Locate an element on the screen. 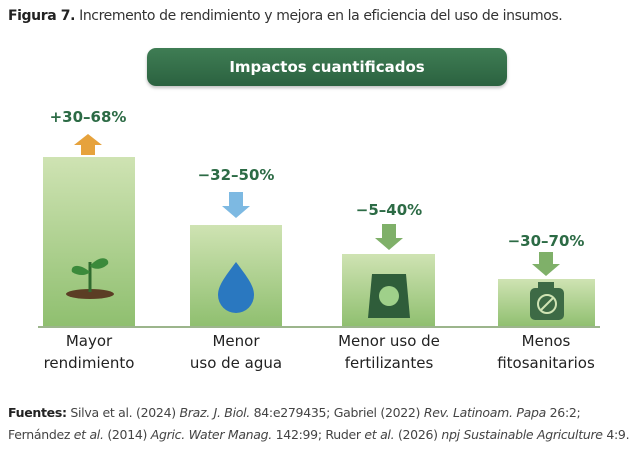 The image size is (641, 455). plant-icon is located at coordinates (90, 278).